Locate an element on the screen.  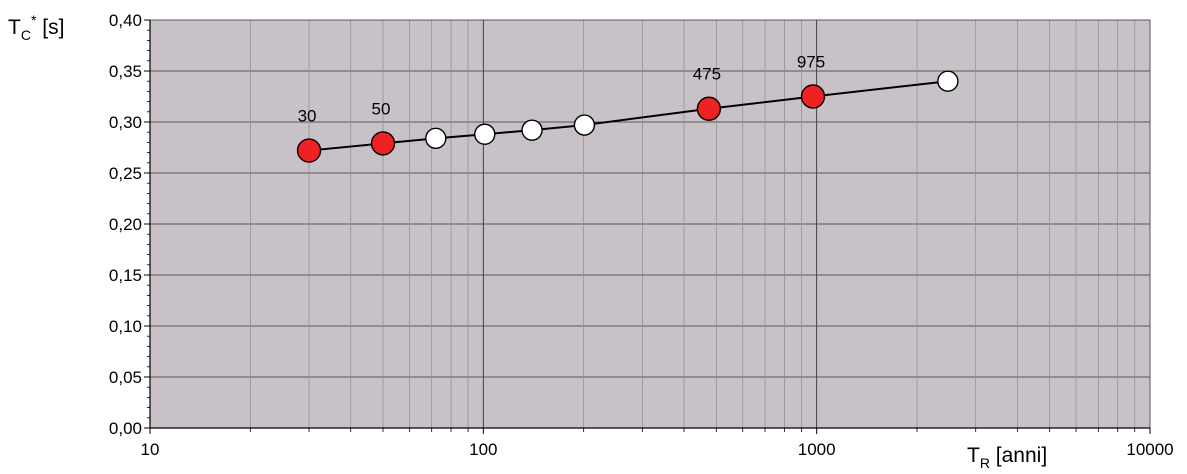
point-label: 50 is located at coordinates (381, 108).